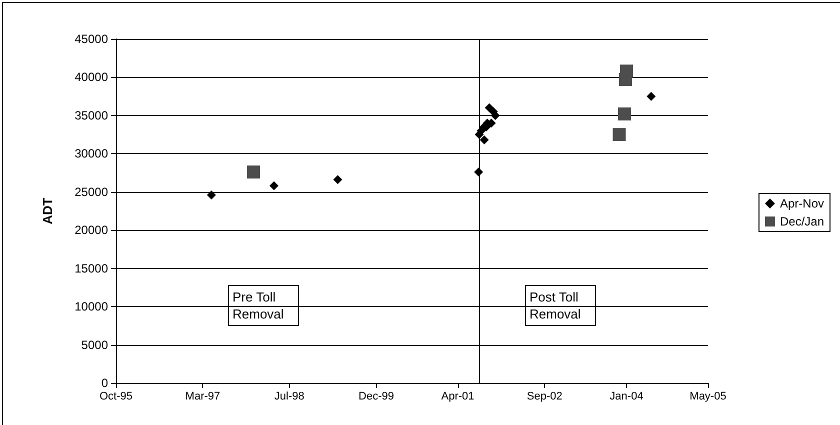 Image resolution: width=840 pixels, height=425 pixels. I want to click on y-tick-label: 25000, so click(91, 191).